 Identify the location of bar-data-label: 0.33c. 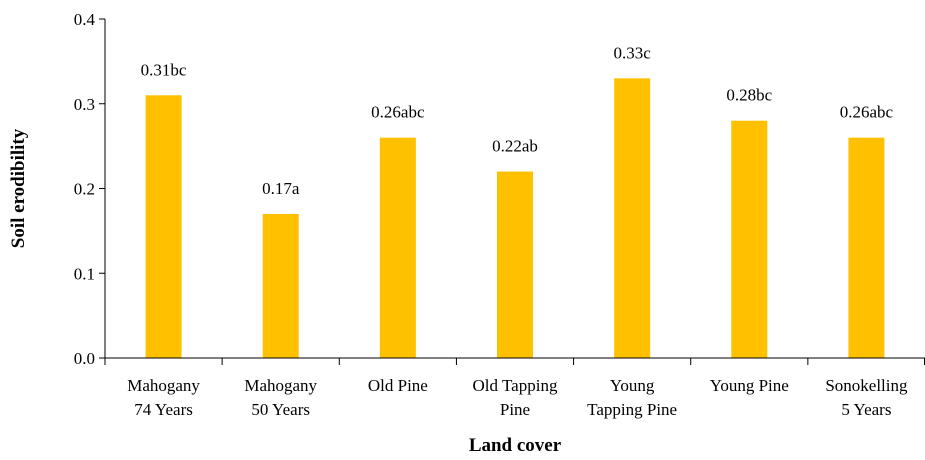
(632, 52).